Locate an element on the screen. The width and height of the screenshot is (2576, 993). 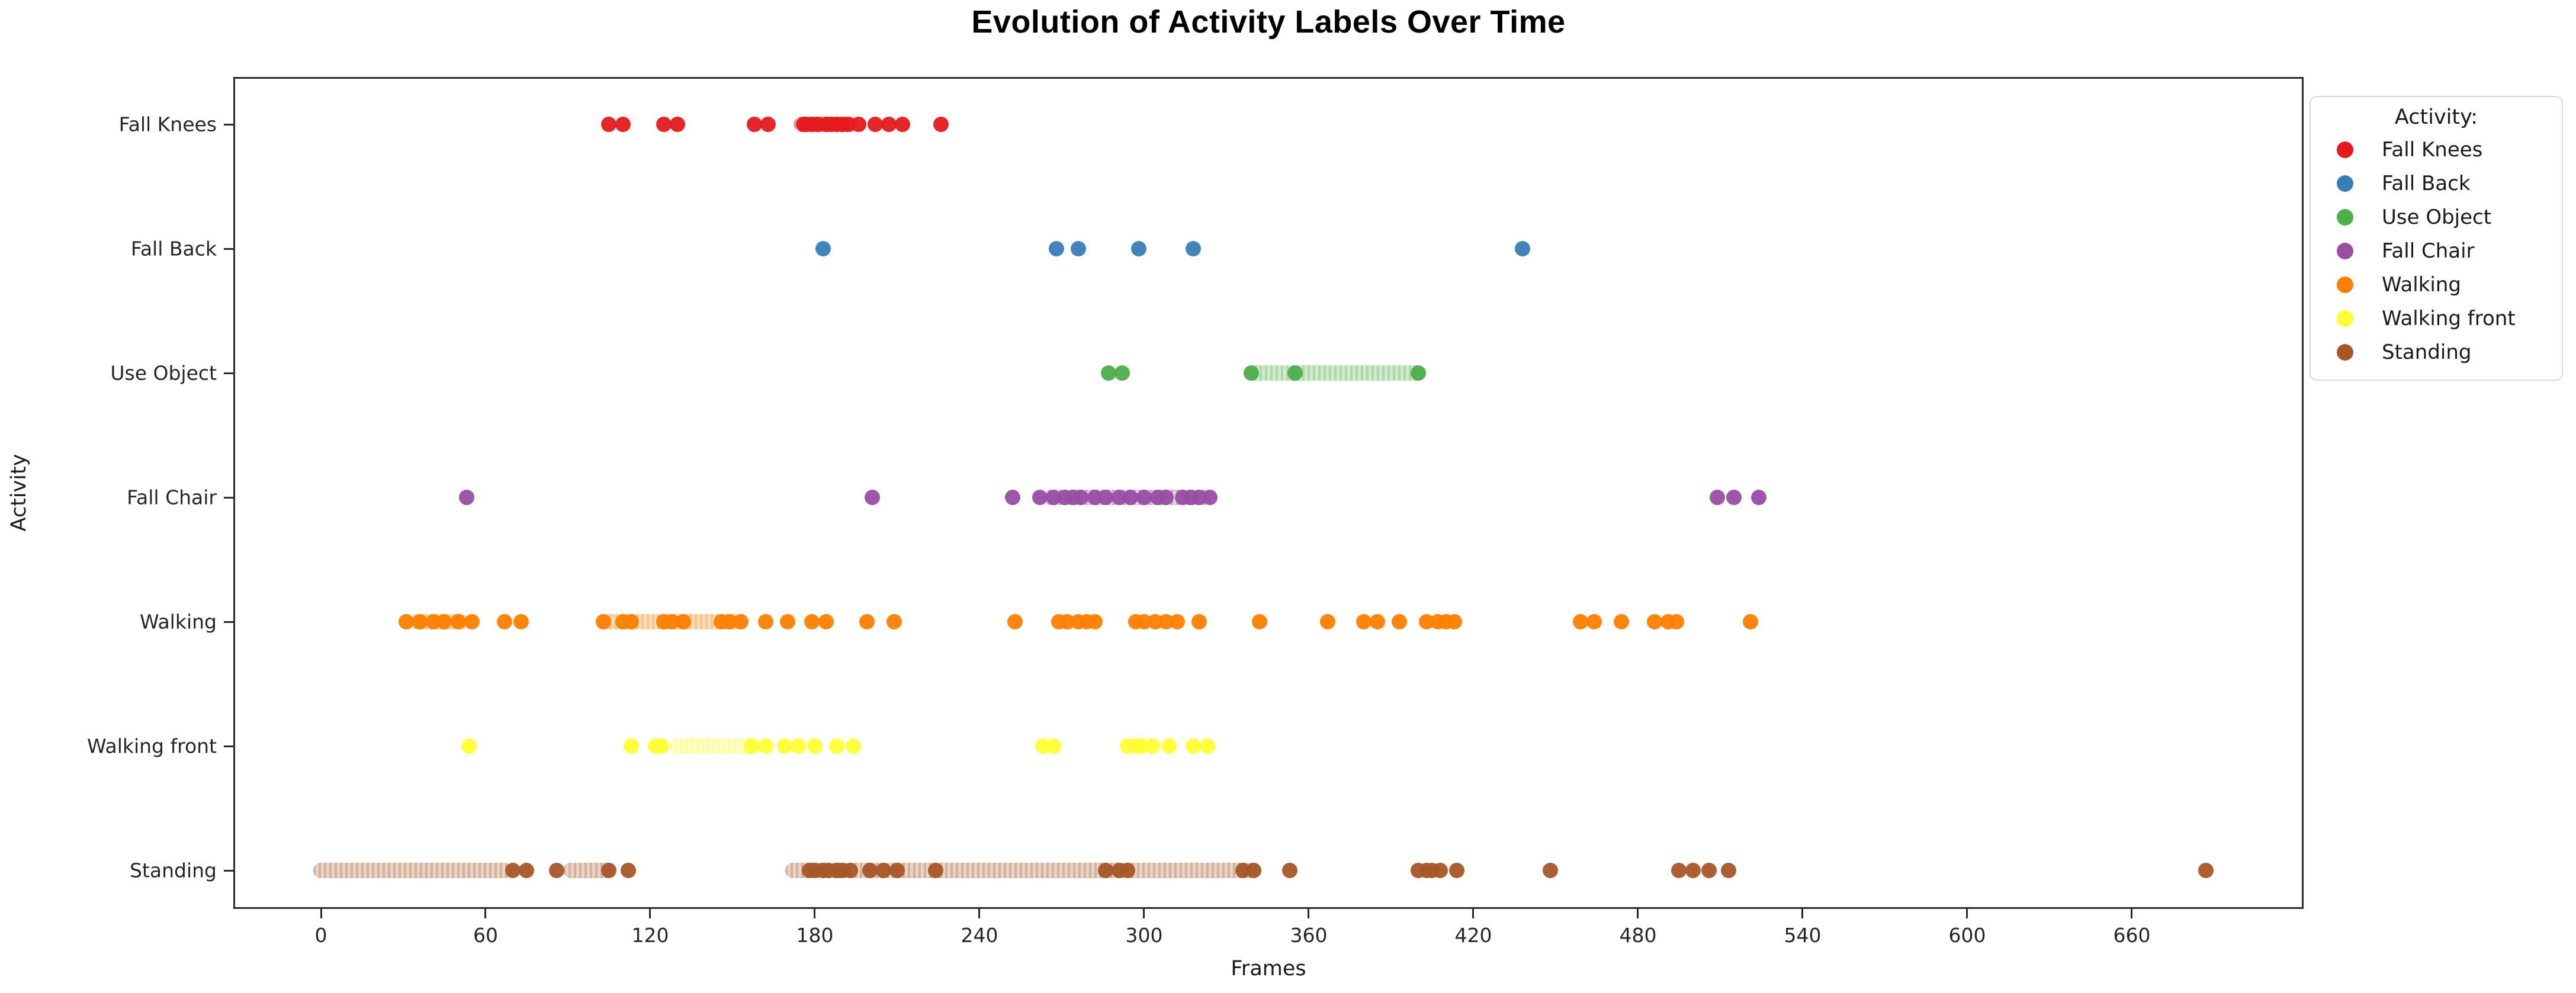
legend-item: Fall Chair is located at coordinates (2436, 251).